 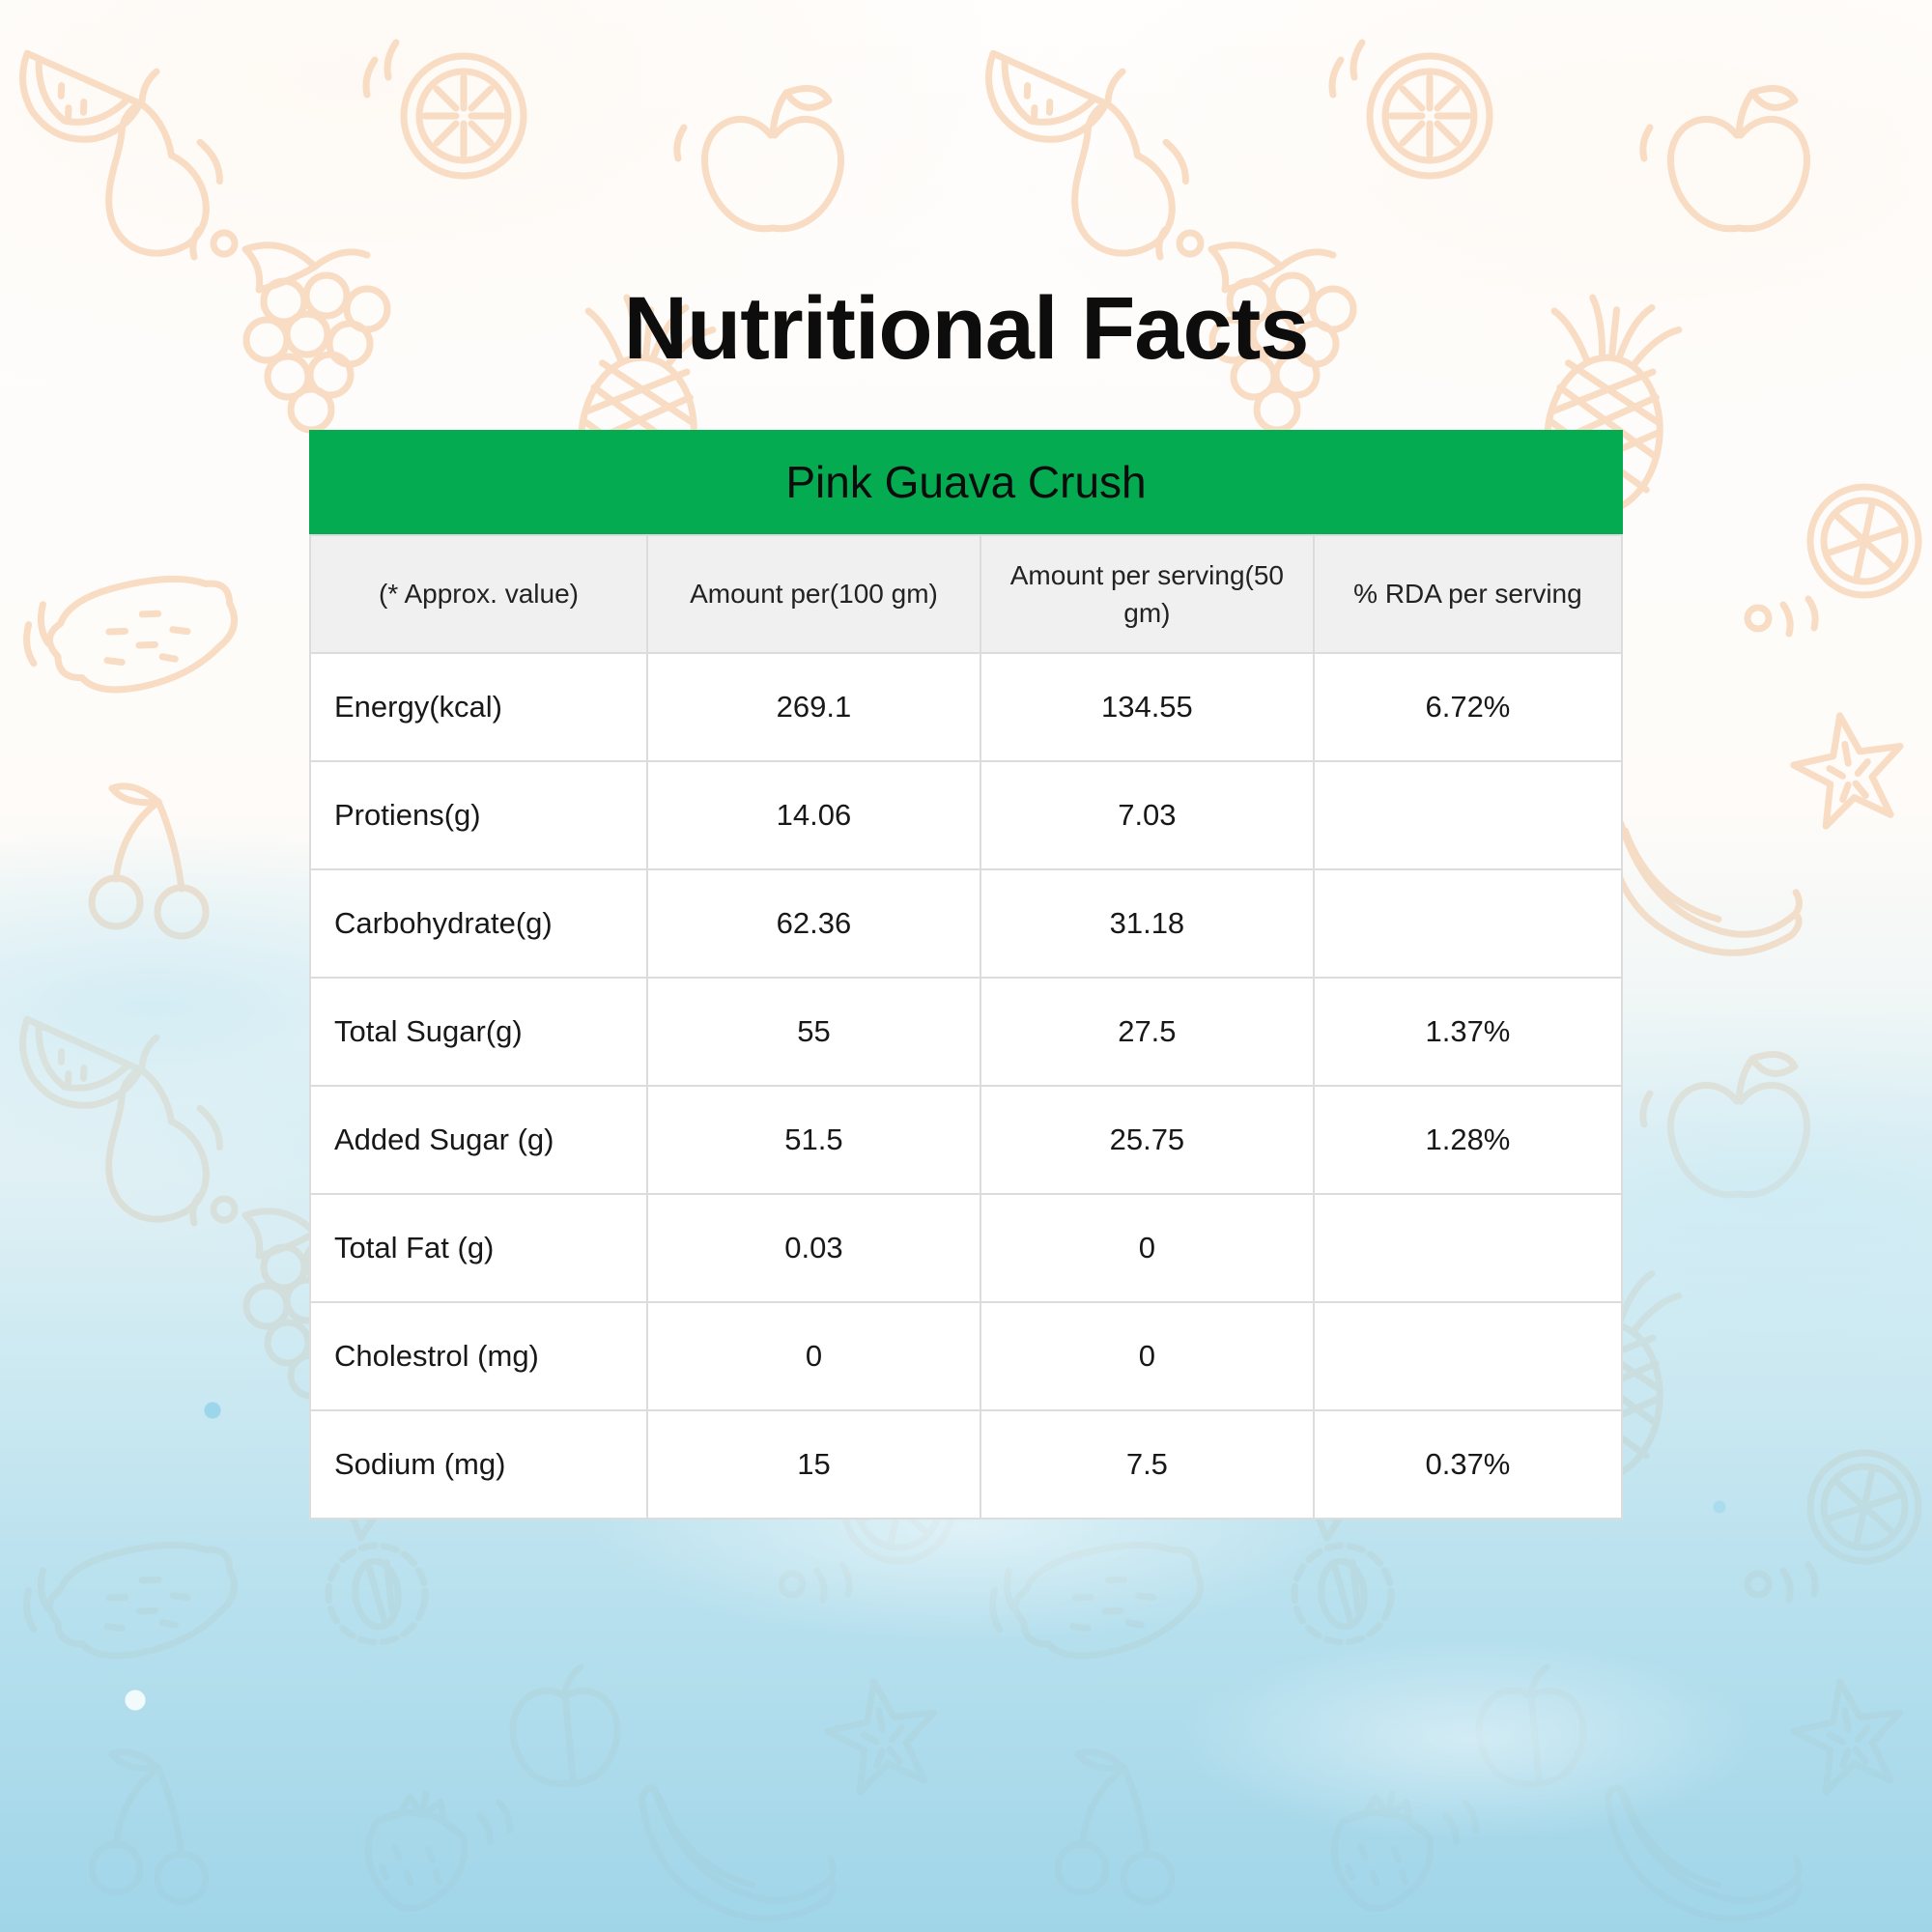 What do you see at coordinates (966, 328) in the screenshot?
I see `page-title: Nutritional Facts` at bounding box center [966, 328].